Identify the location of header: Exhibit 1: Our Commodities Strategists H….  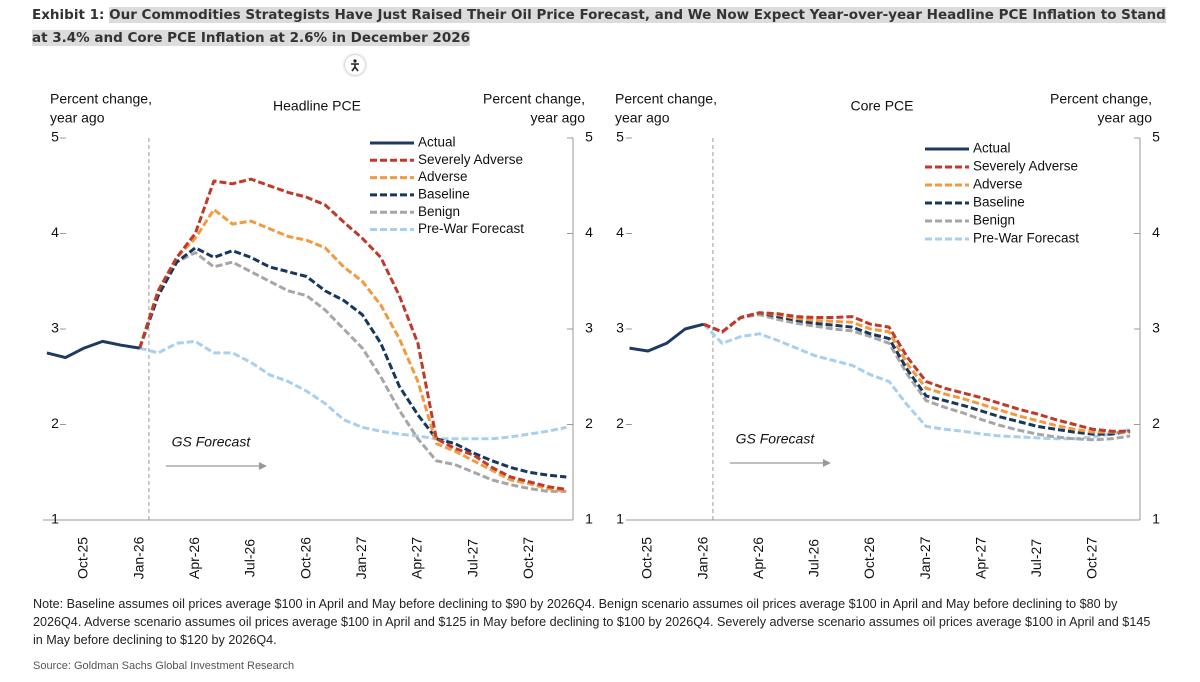
(602, 27).